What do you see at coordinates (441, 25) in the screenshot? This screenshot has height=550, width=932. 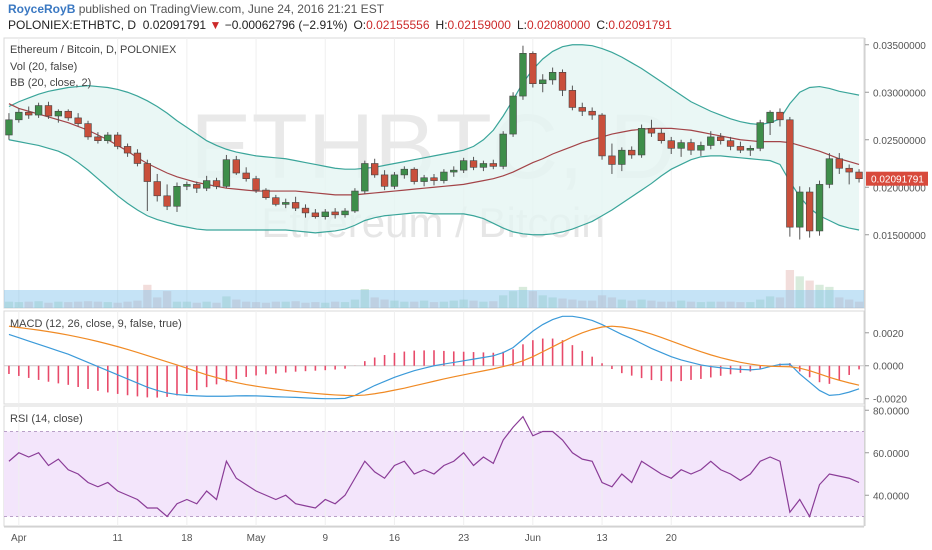 I see `high-label: H:` at bounding box center [441, 25].